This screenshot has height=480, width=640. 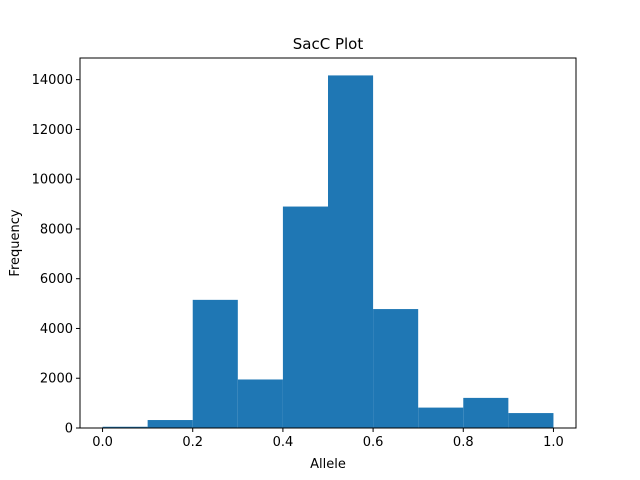 I want to click on y-tick-label: 4000, so click(x=56, y=329).